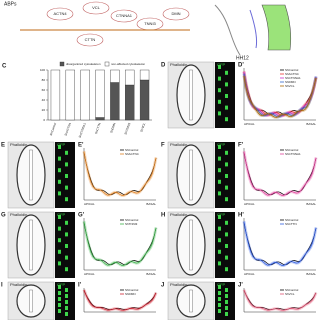  Describe the element at coordinates (81, 216) in the screenshot. I see `plot-label: G'` at that location.